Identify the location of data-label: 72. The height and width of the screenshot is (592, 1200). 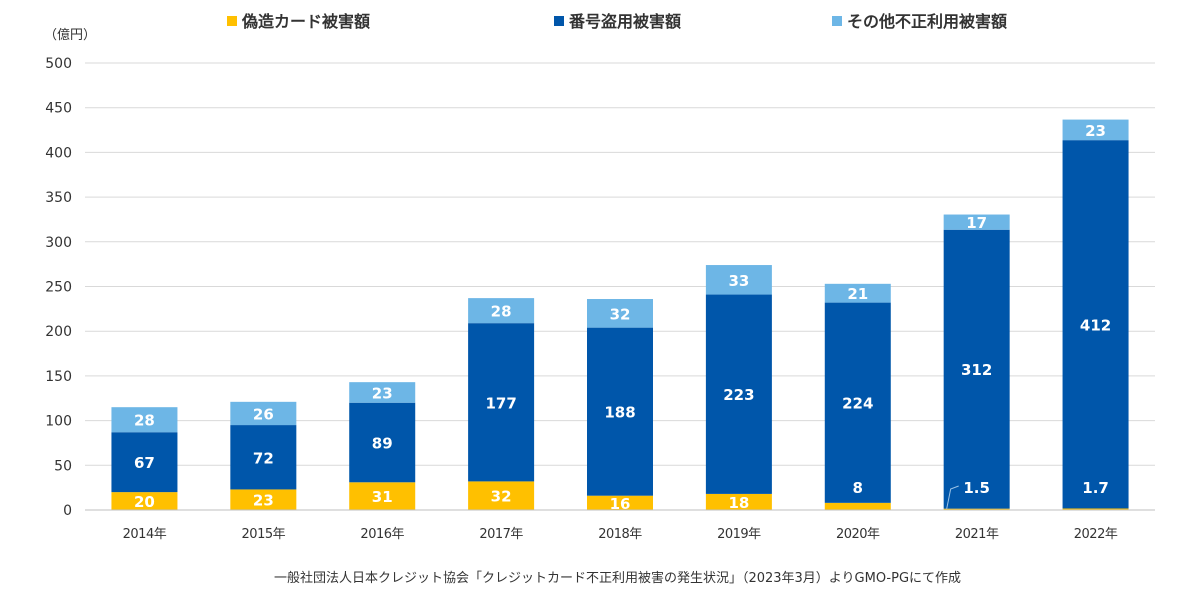
(263, 458).